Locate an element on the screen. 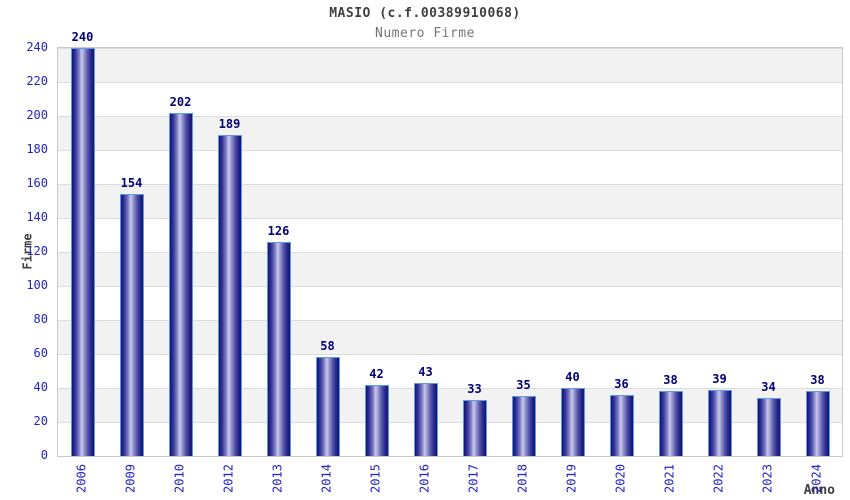 This screenshot has width=850, height=500. x-tick-label: 2023 is located at coordinates (767, 478).